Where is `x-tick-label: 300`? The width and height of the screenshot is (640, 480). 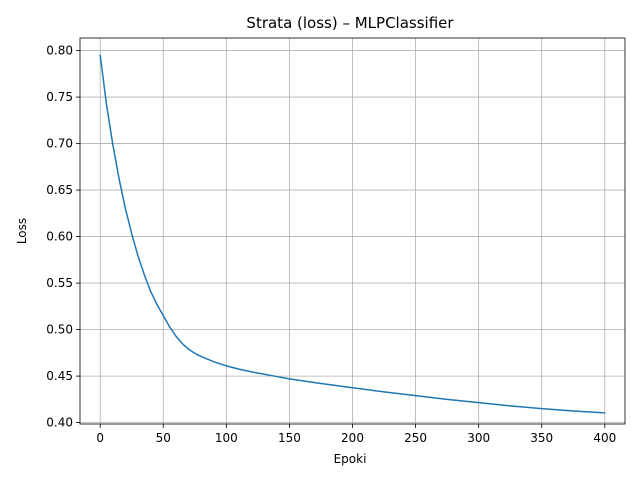 x-tick-label: 300 is located at coordinates (478, 438).